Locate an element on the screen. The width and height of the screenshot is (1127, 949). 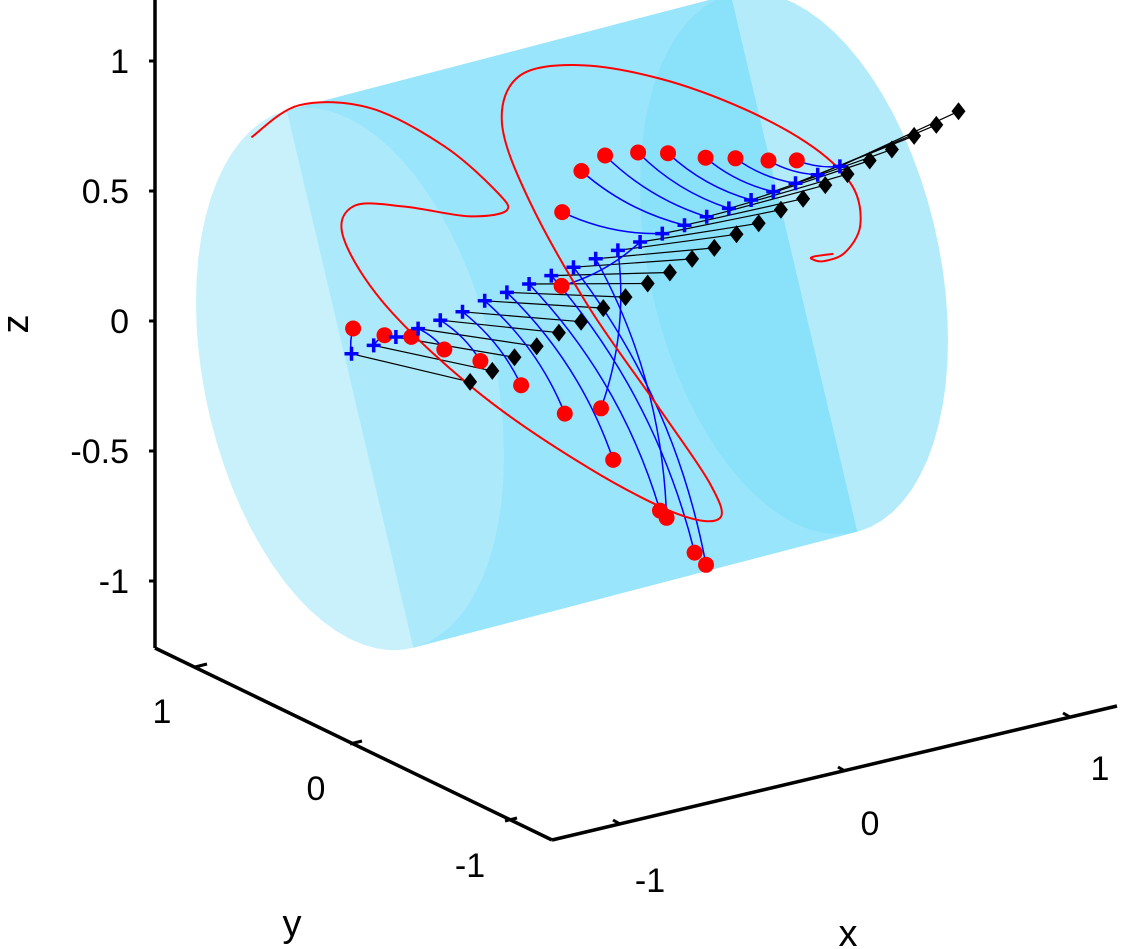
x-tick-label: -1 is located at coordinates (650, 881).